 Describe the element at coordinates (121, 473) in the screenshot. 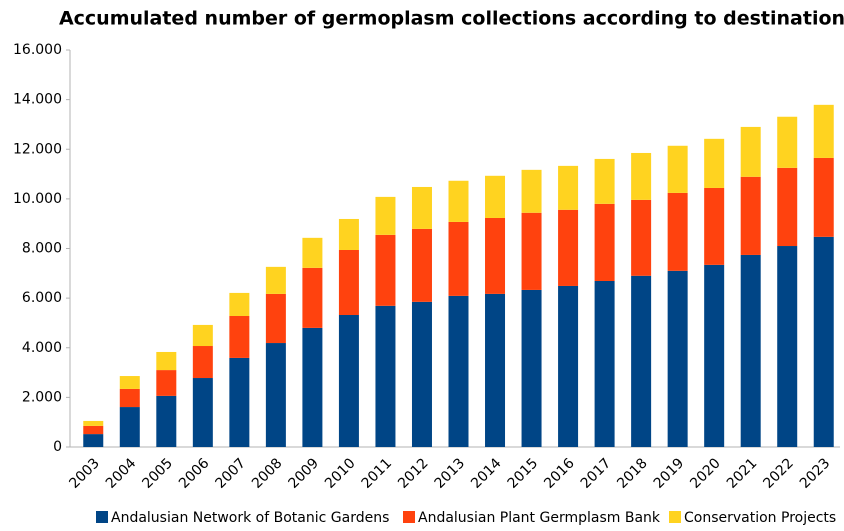

I see `x-tick-label: 2004` at that location.